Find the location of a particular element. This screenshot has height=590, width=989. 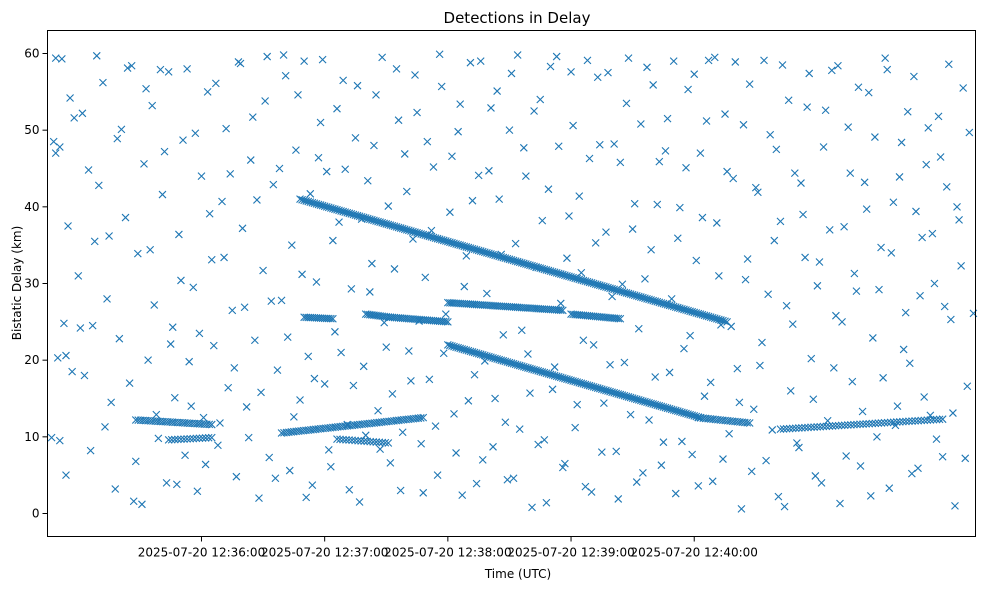

x-tick-label: 2025-07-20 12:40:00 is located at coordinates (693, 553).